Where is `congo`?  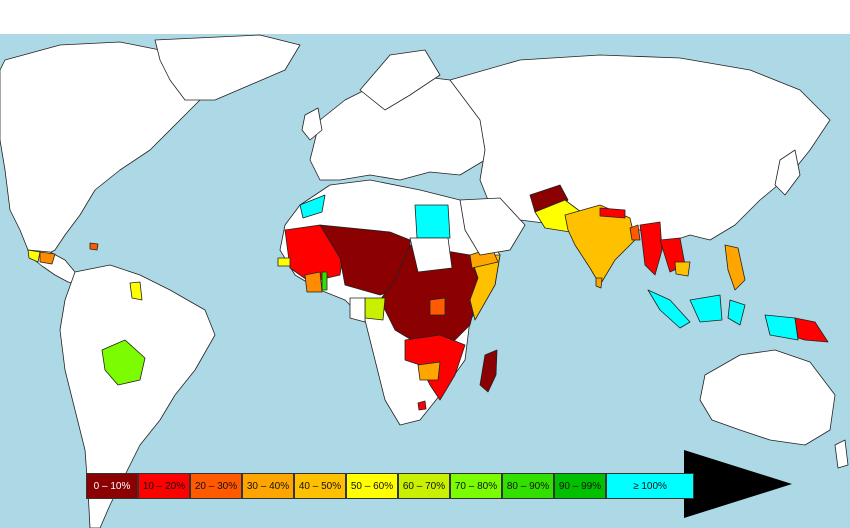
congo is located at coordinates (375, 309).